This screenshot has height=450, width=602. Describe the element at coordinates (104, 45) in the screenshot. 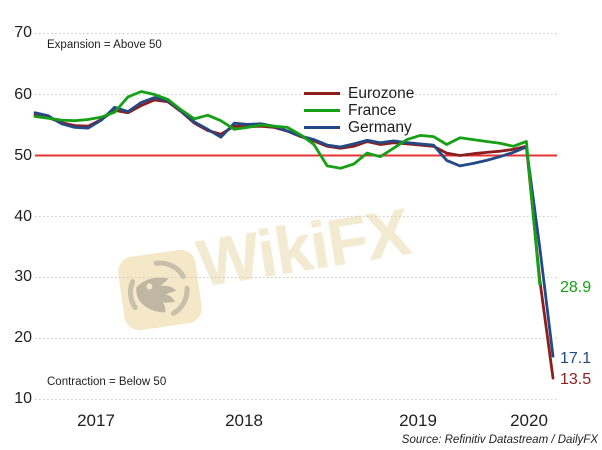

I see `expansion-annotation: Expansion = Above 50` at that location.